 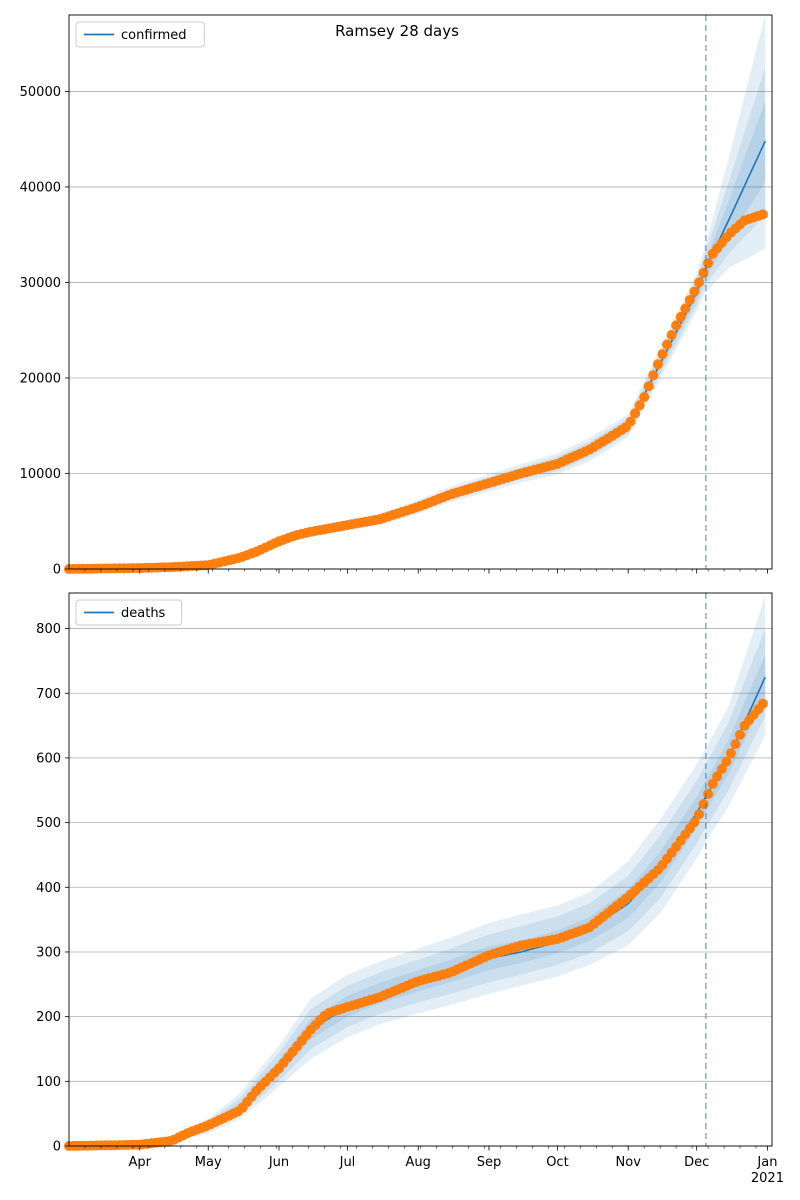 I want to click on y-tick-label: 200, so click(x=48, y=1017).